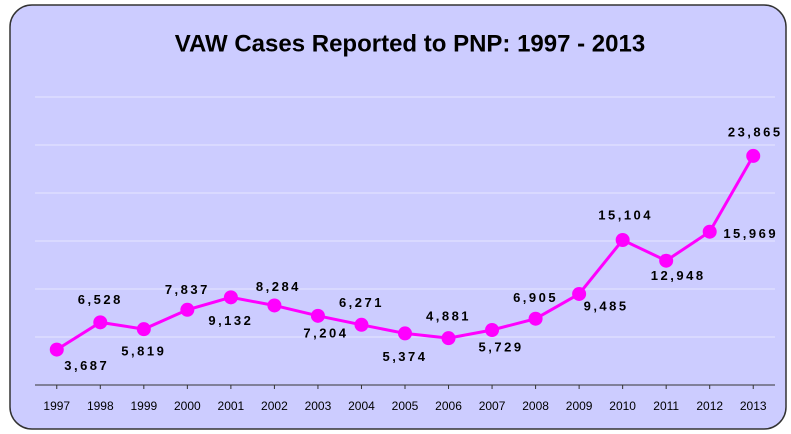 The width and height of the screenshot is (791, 434). I want to click on data-label: 6,905, so click(535, 297).